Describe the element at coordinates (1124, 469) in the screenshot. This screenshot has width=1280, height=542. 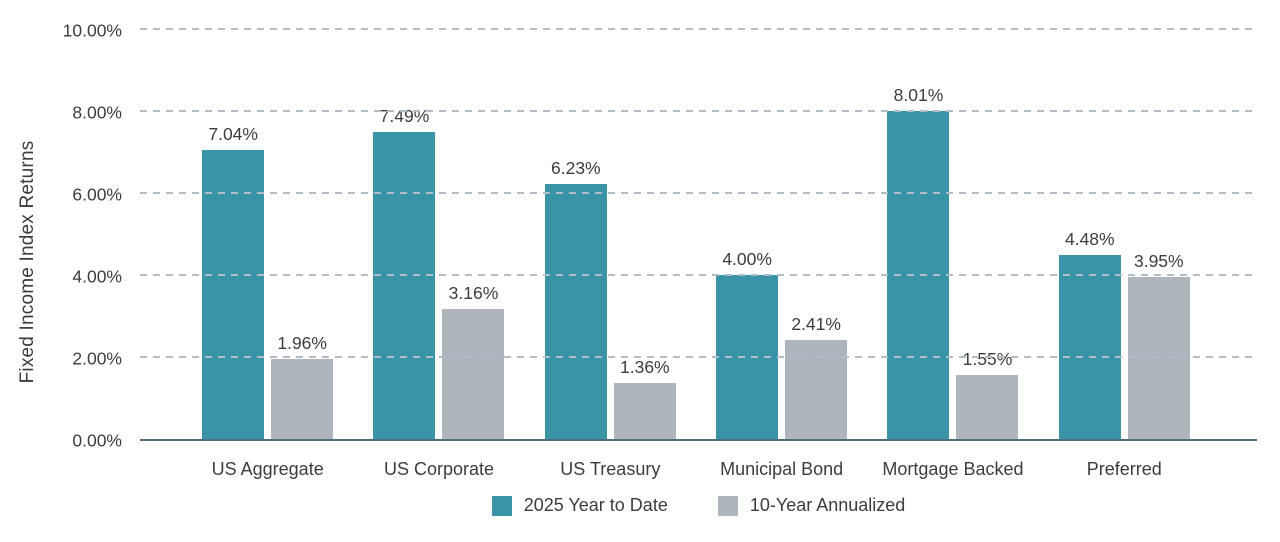
I see `x-axis-label-preferred: Preferred` at that location.